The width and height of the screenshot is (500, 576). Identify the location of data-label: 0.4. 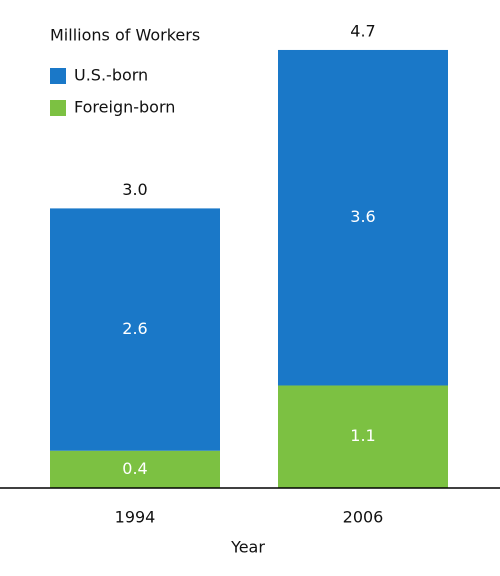
(134, 468).